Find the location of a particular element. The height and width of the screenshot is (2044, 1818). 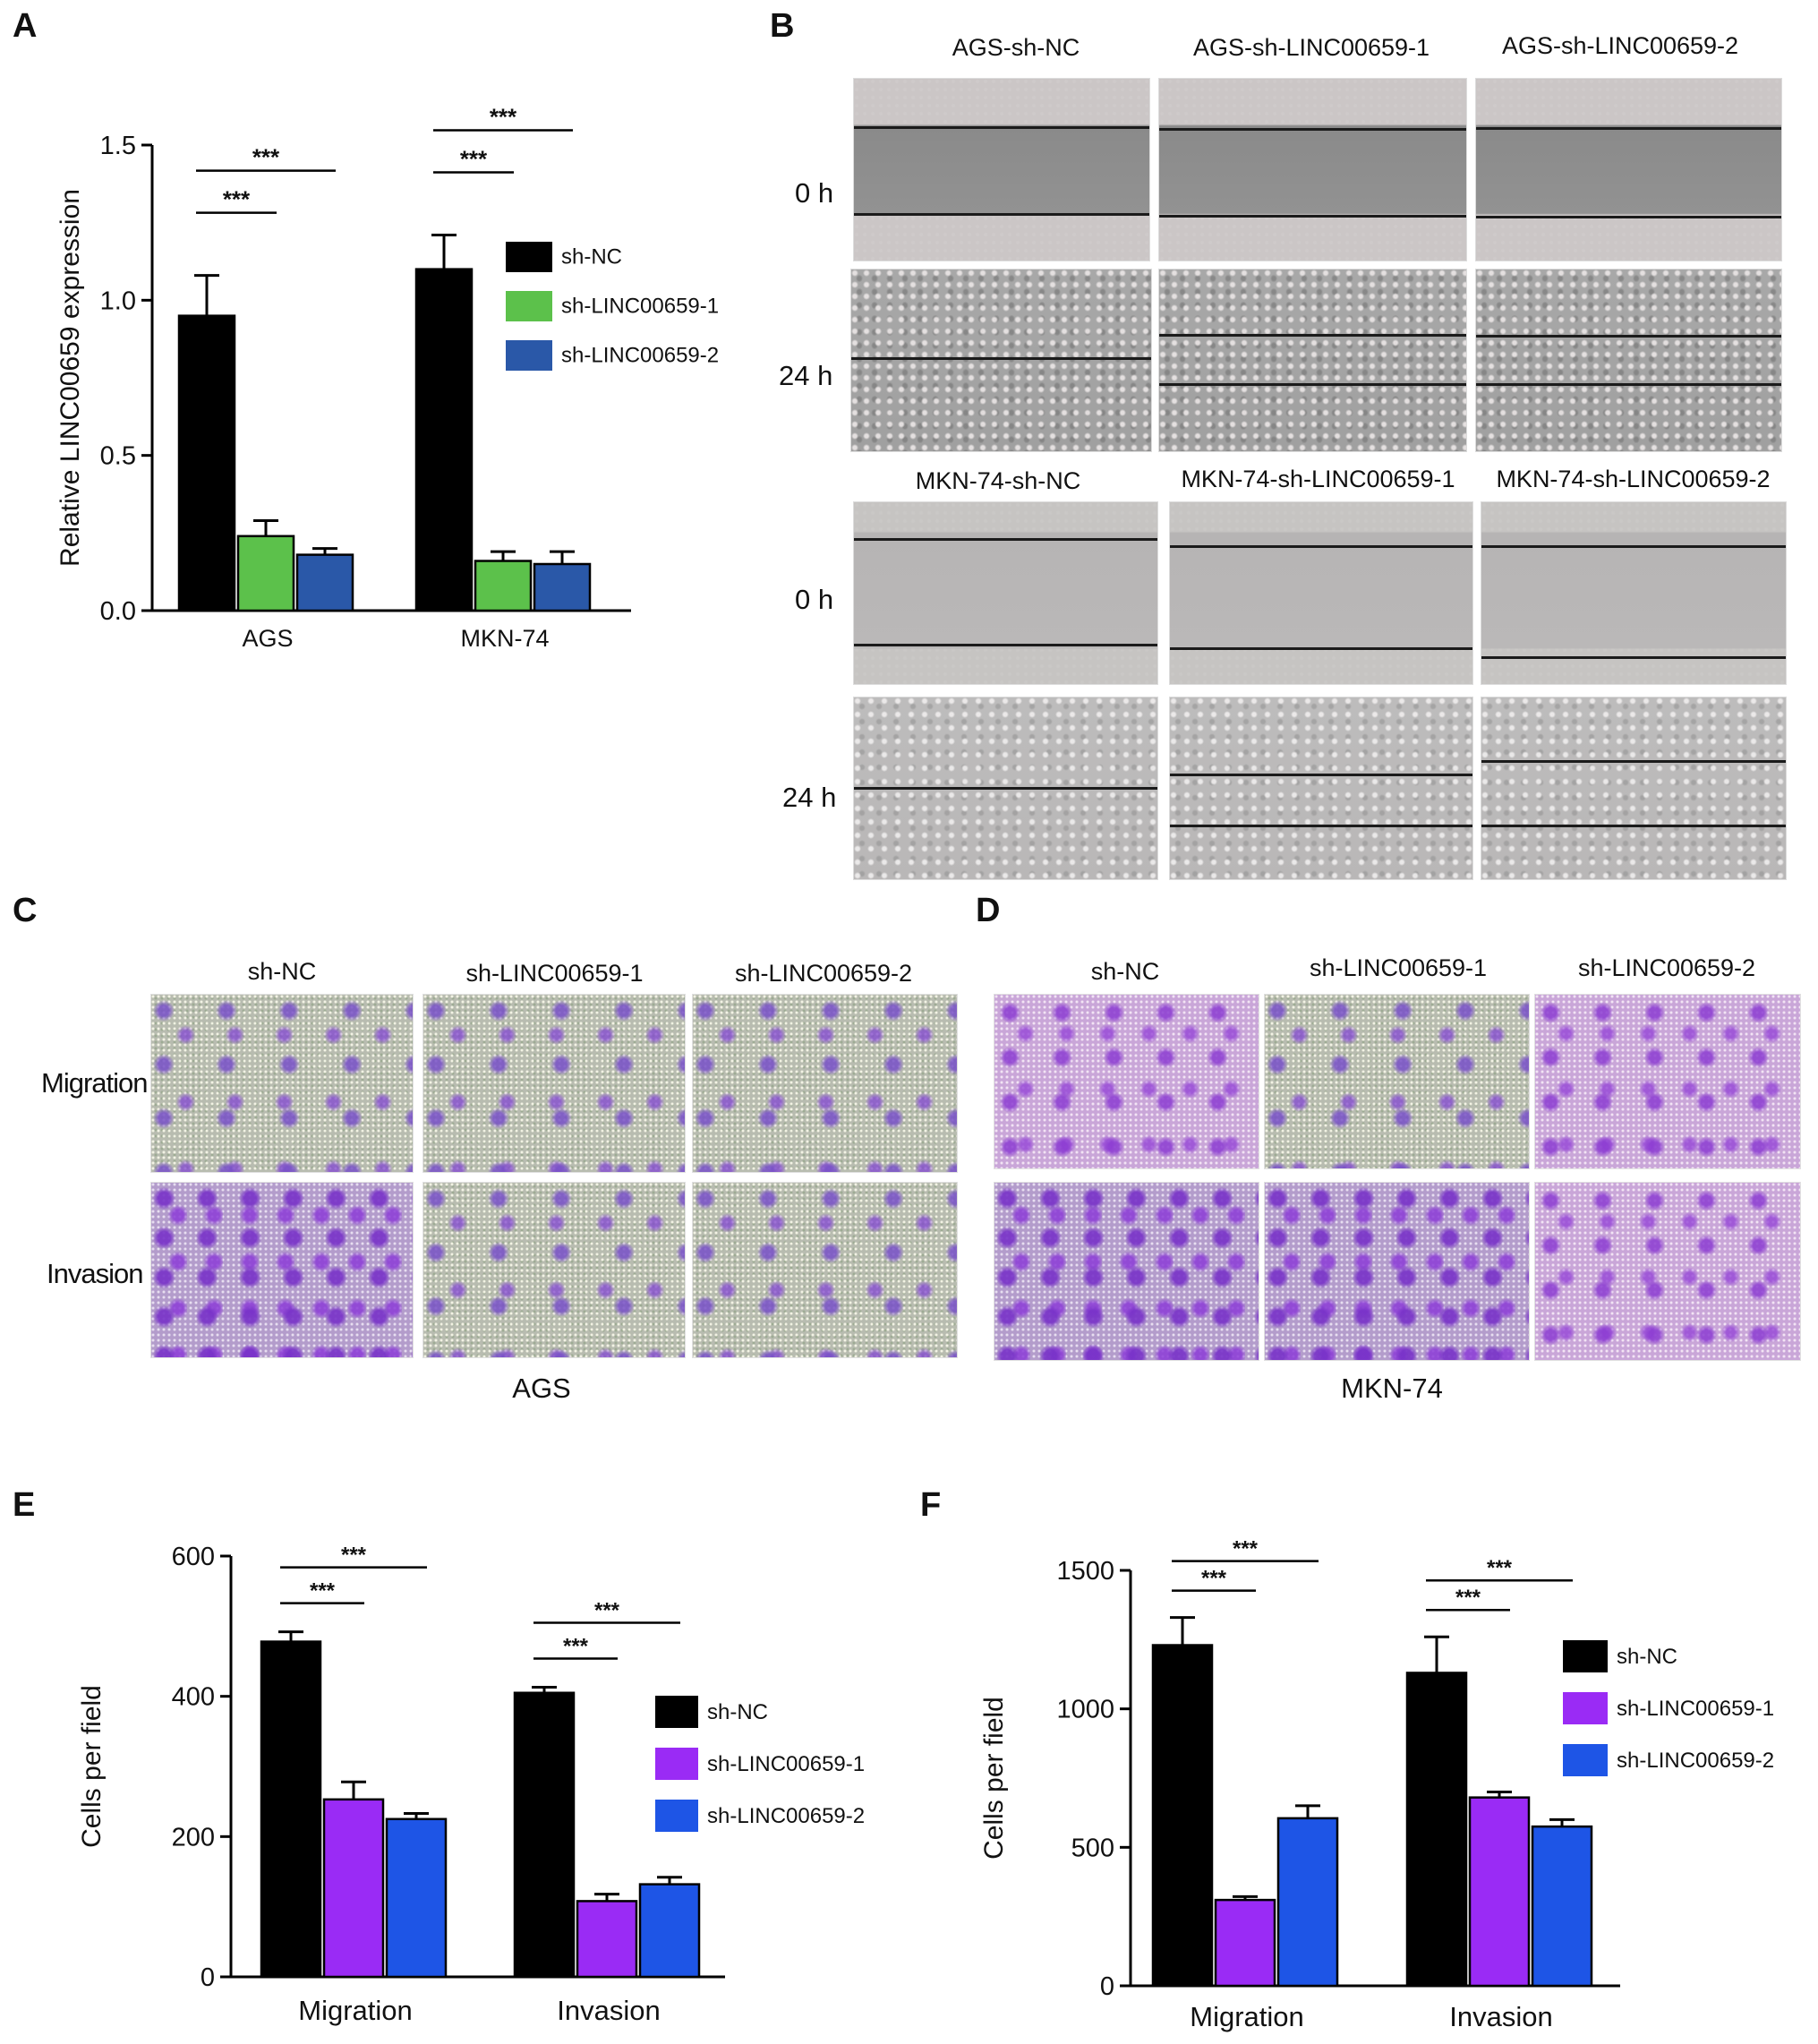

c-row-invasion: Invasion is located at coordinates (95, 1273).